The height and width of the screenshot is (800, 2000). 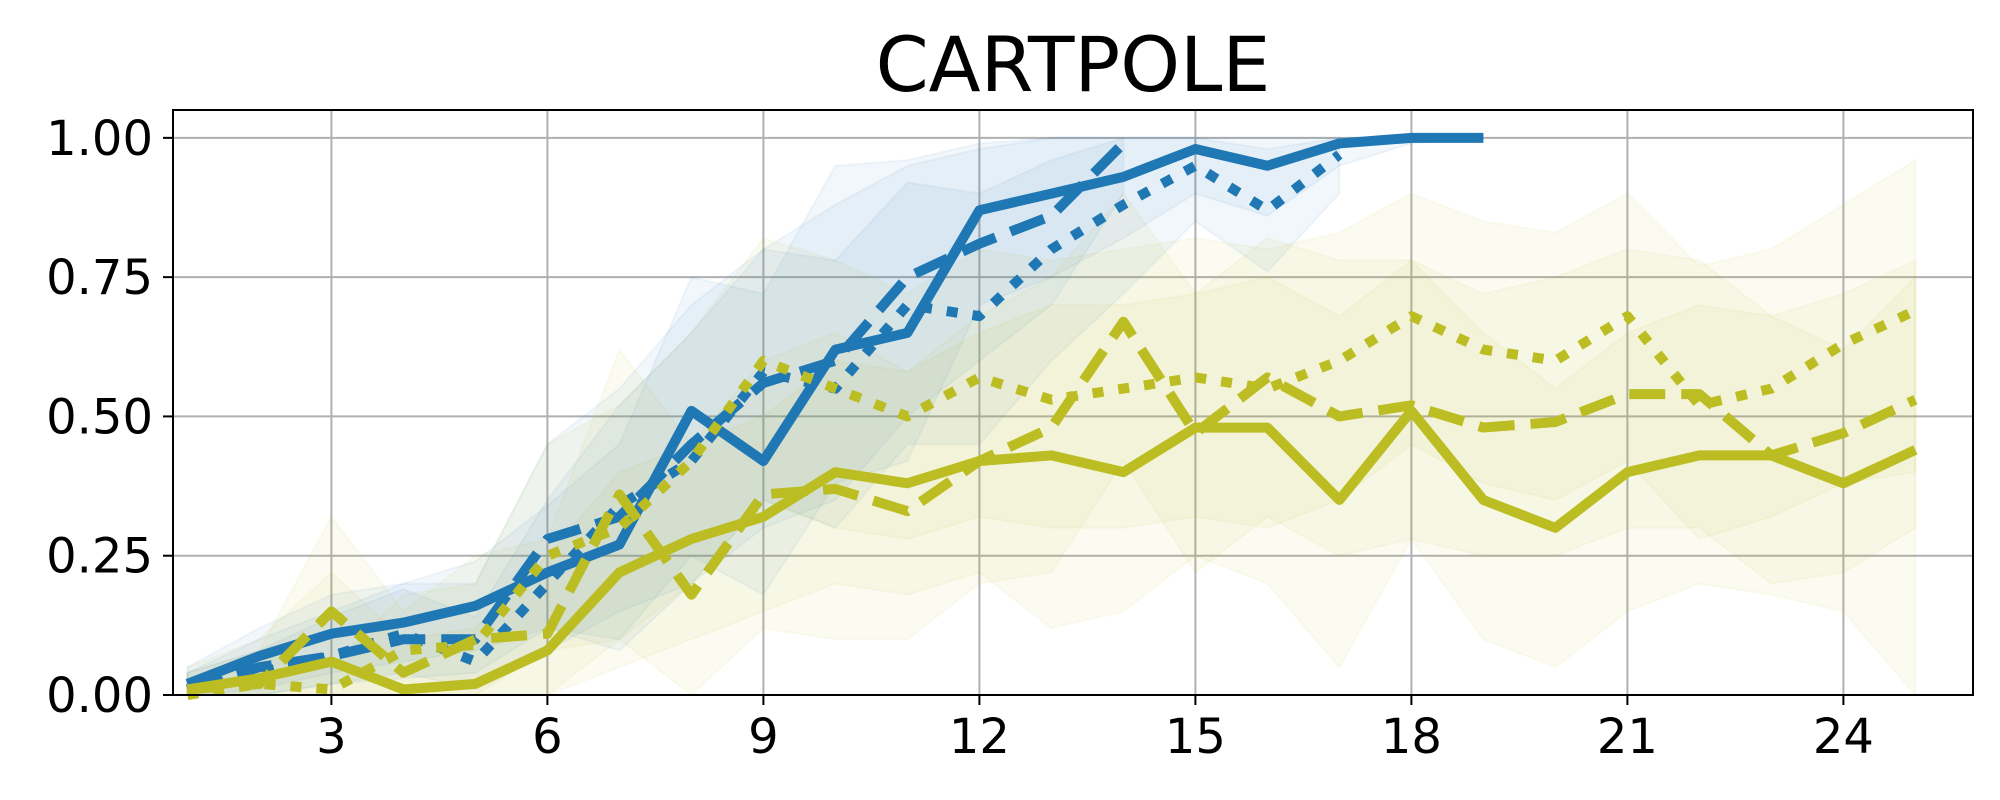 I want to click on x-tick-label: 9, so click(x=763, y=737).